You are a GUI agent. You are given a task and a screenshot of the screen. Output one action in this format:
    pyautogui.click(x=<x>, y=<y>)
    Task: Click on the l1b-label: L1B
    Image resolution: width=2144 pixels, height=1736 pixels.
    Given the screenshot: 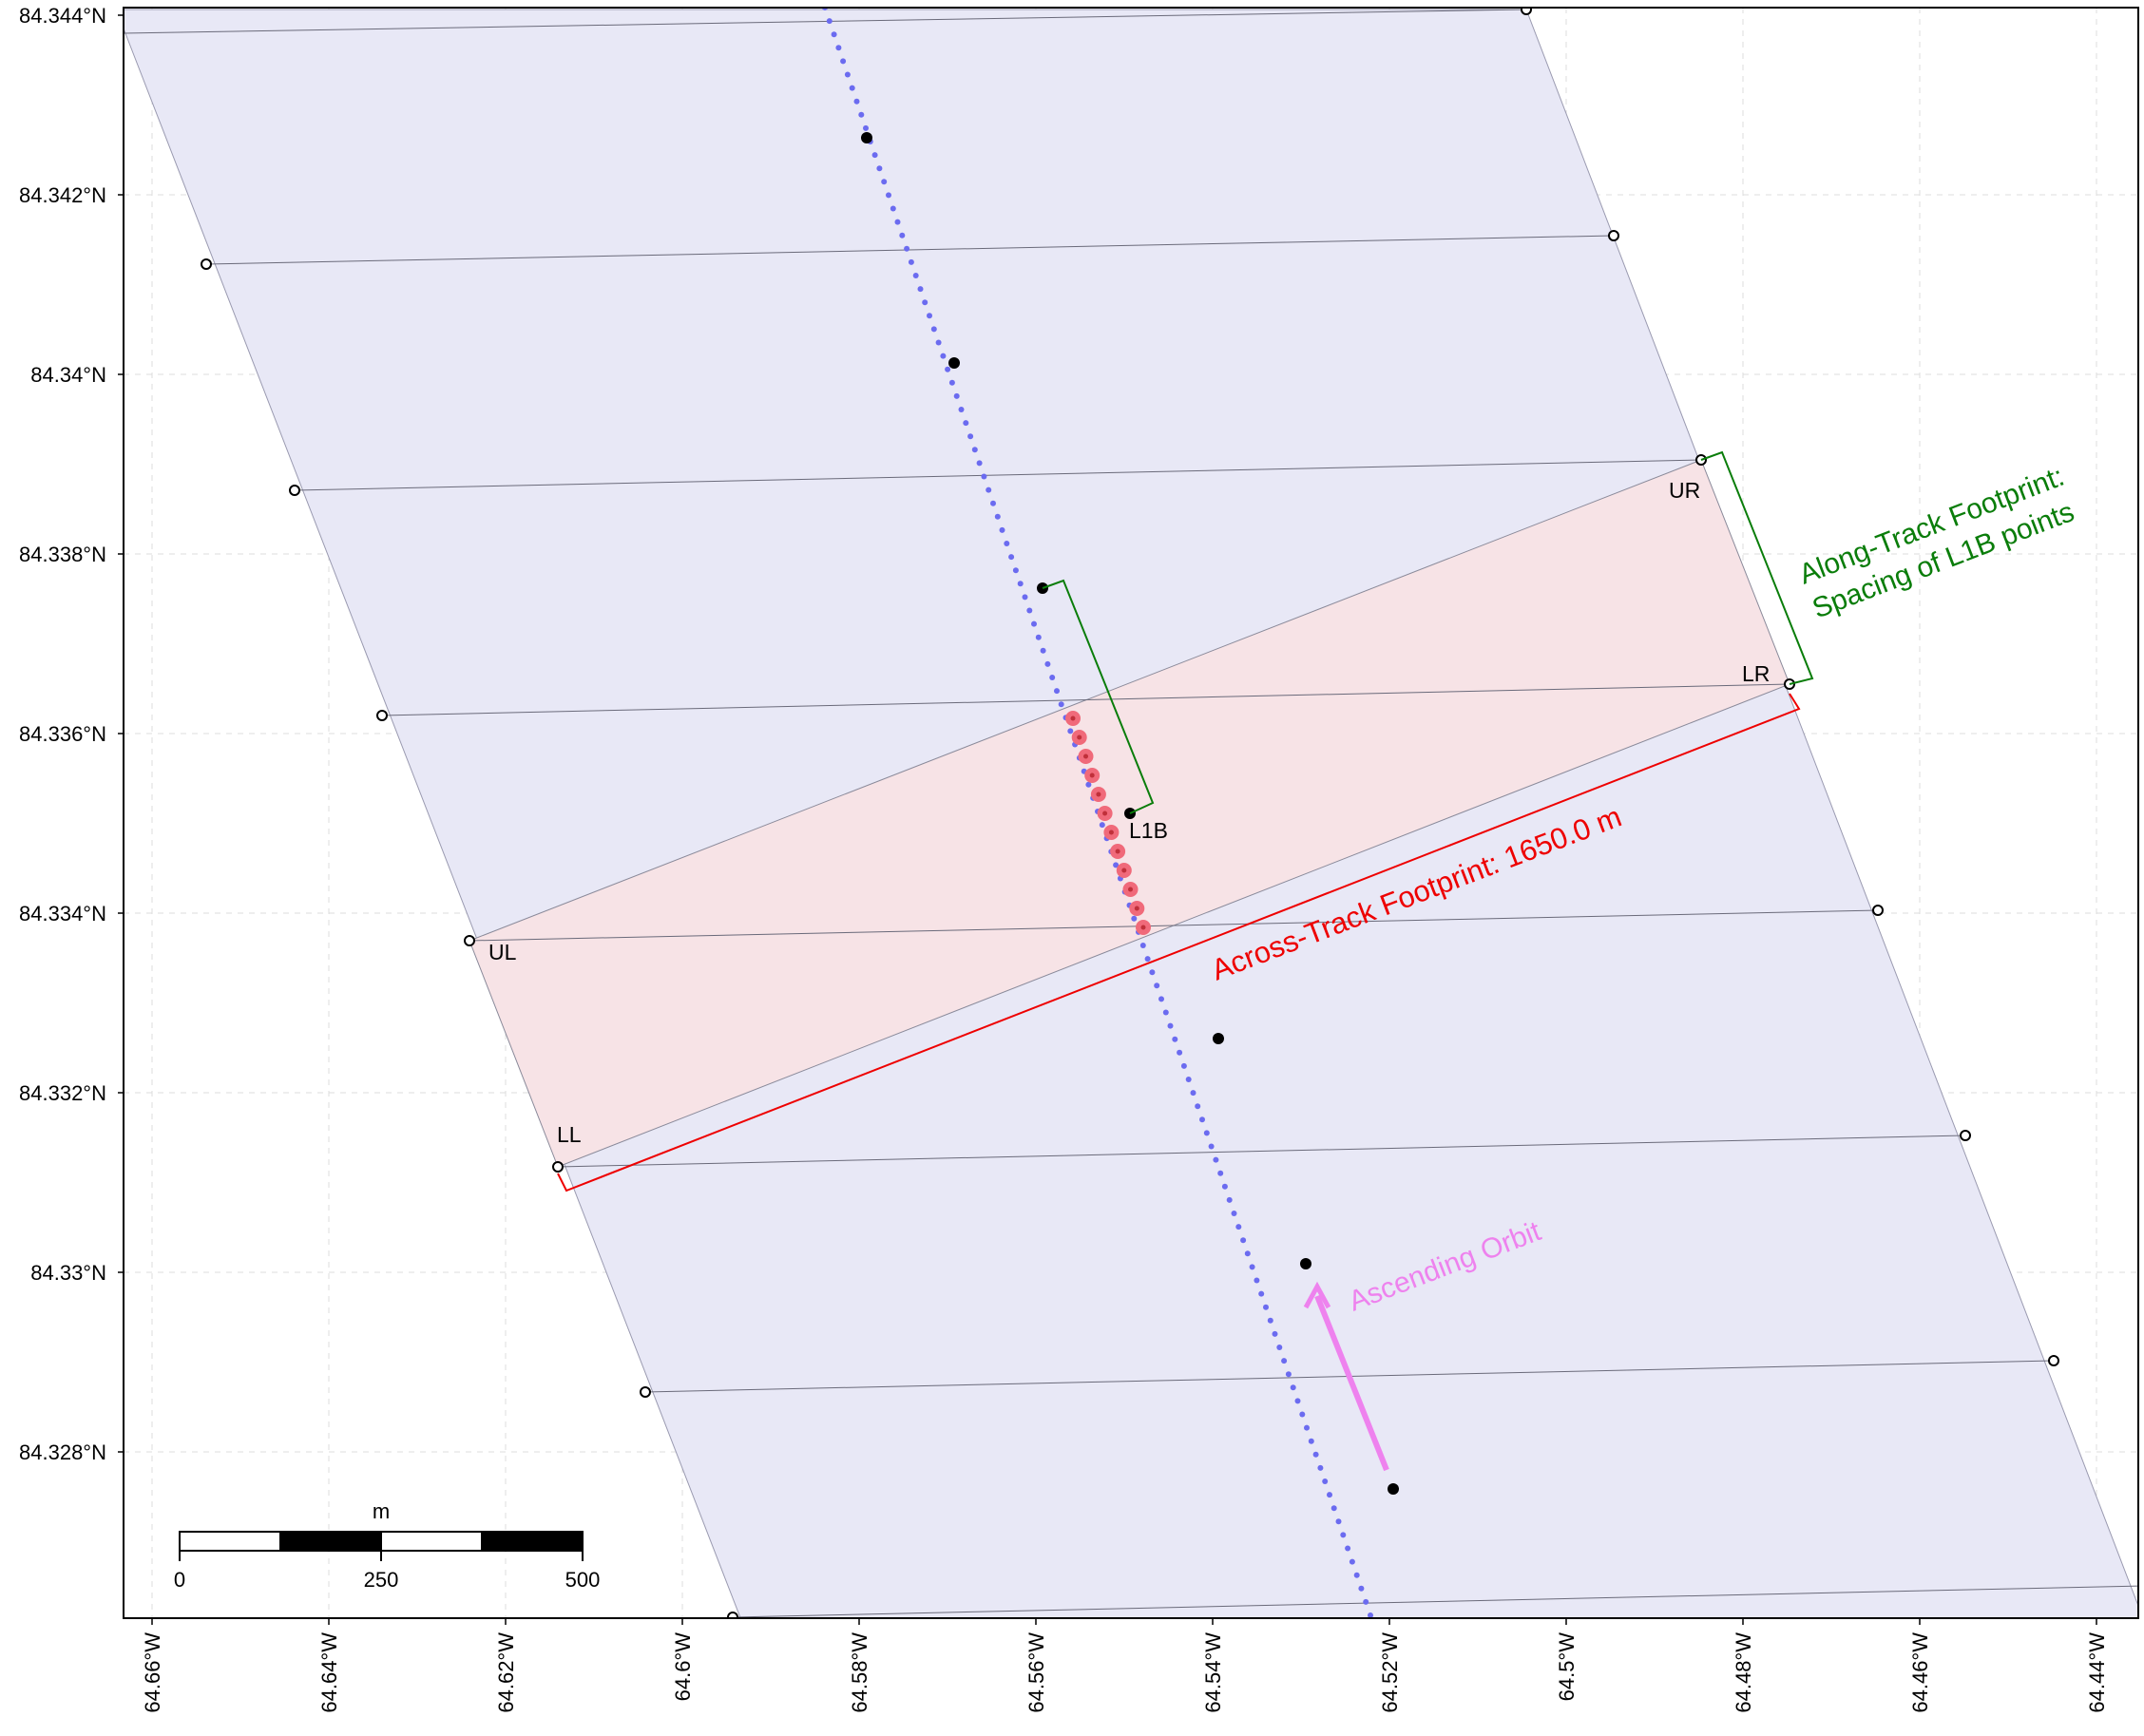 What is the action you would take?
    pyautogui.click(x=1148, y=830)
    